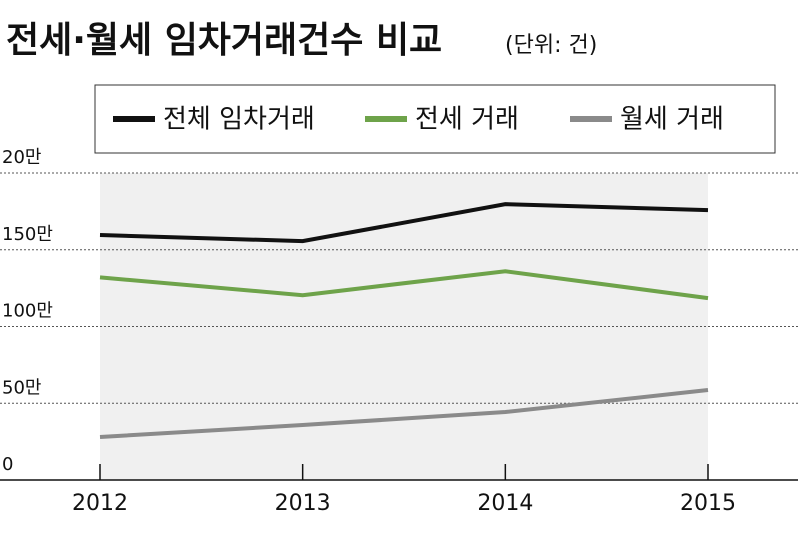 The width and height of the screenshot is (798, 558). I want to click on y-tick-label: 20만, so click(21, 157).